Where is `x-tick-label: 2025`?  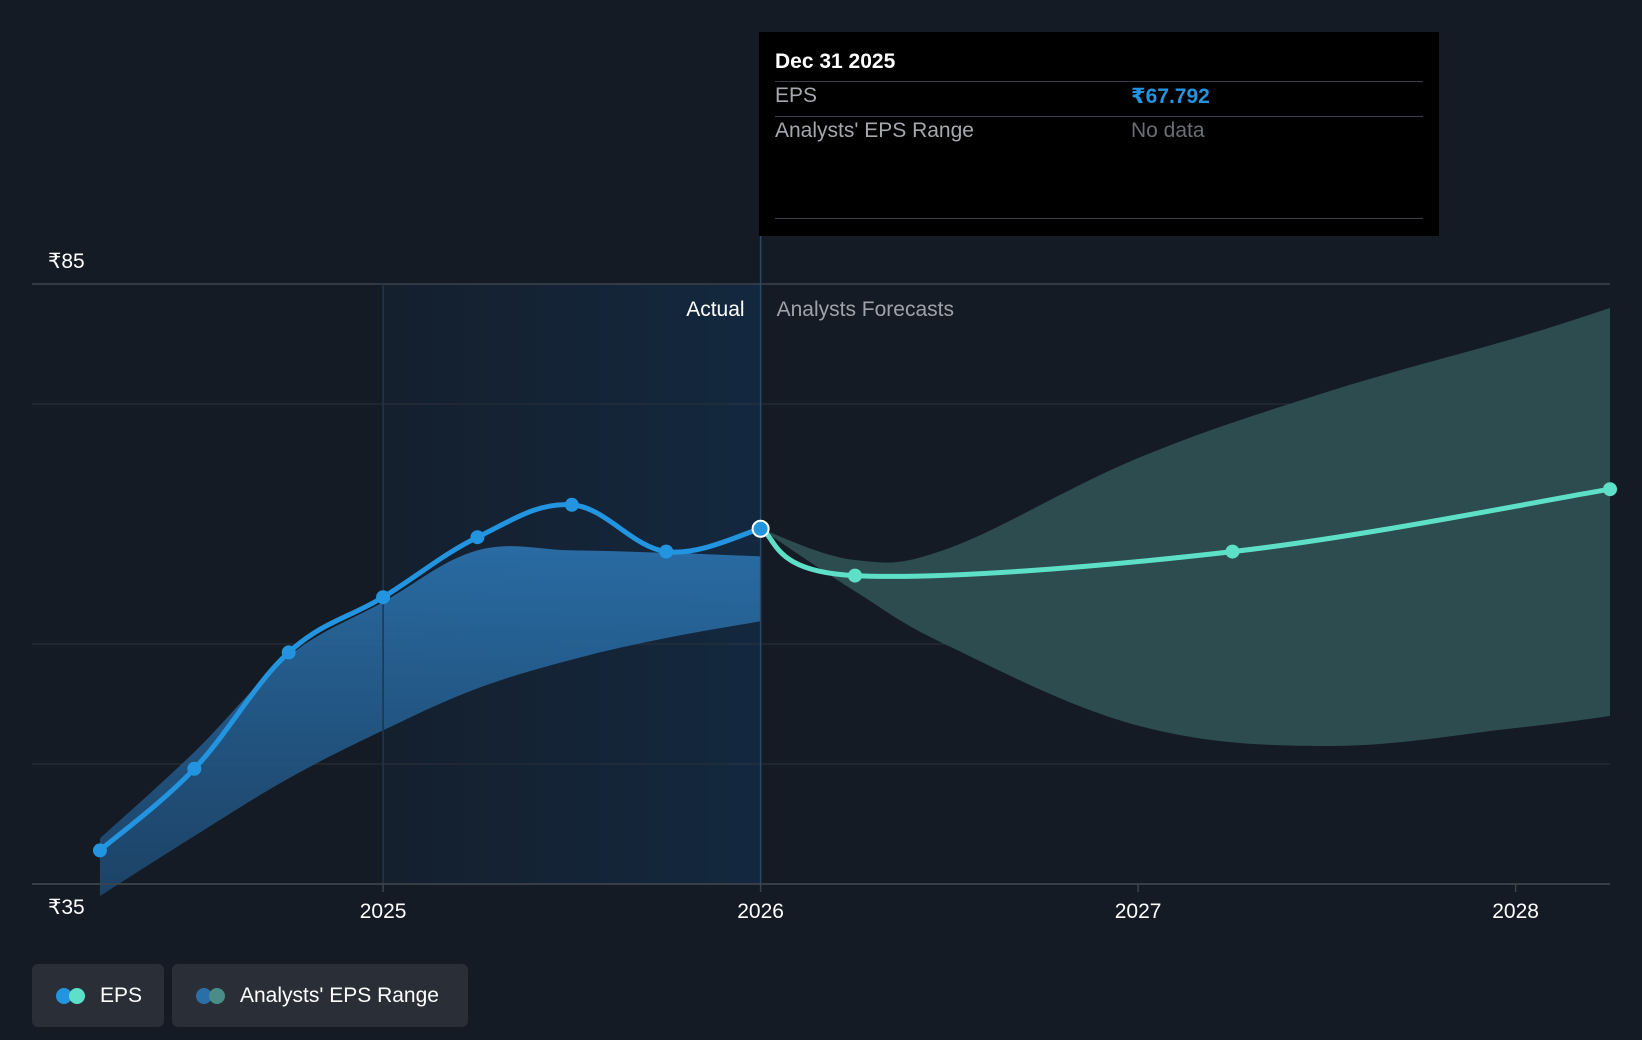
x-tick-label: 2025 is located at coordinates (383, 911).